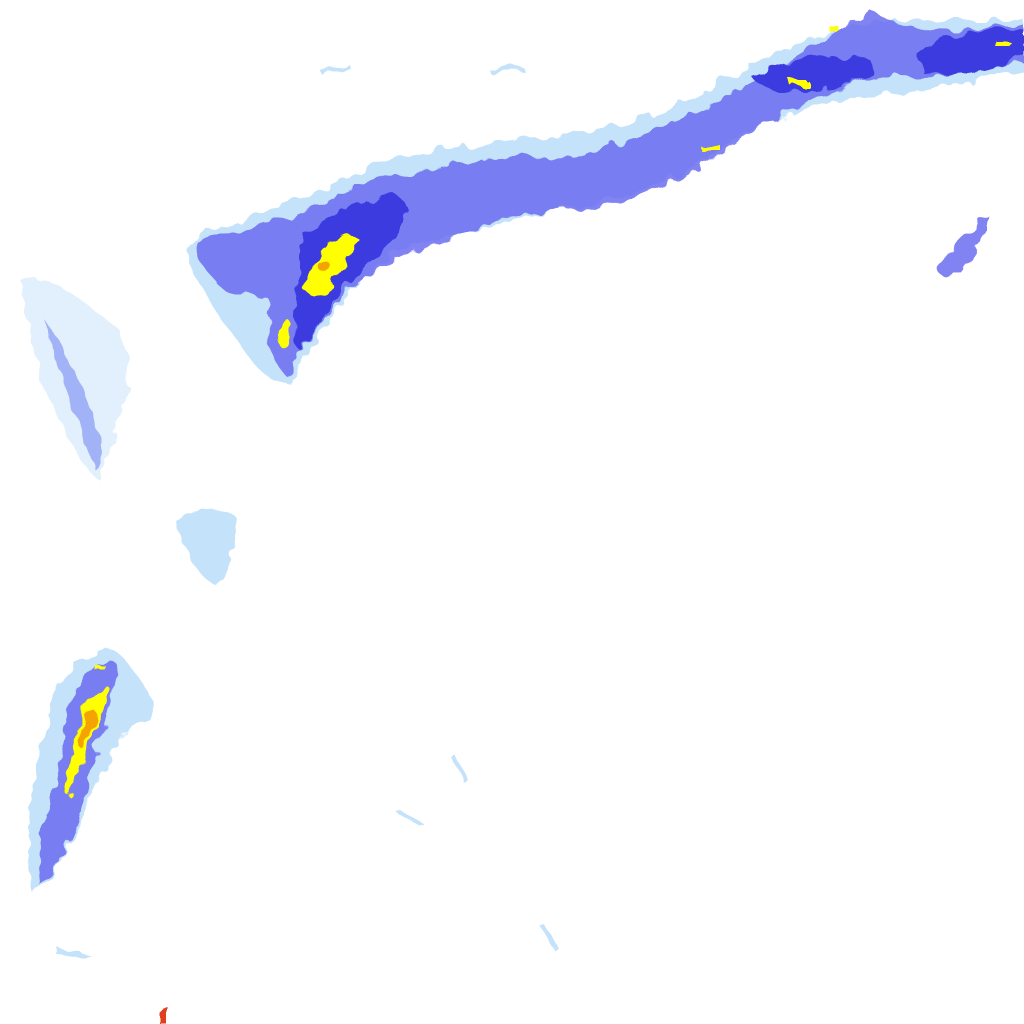  Describe the element at coordinates (963, 246) in the screenshot. I see `precip-cell-e-medium` at that location.